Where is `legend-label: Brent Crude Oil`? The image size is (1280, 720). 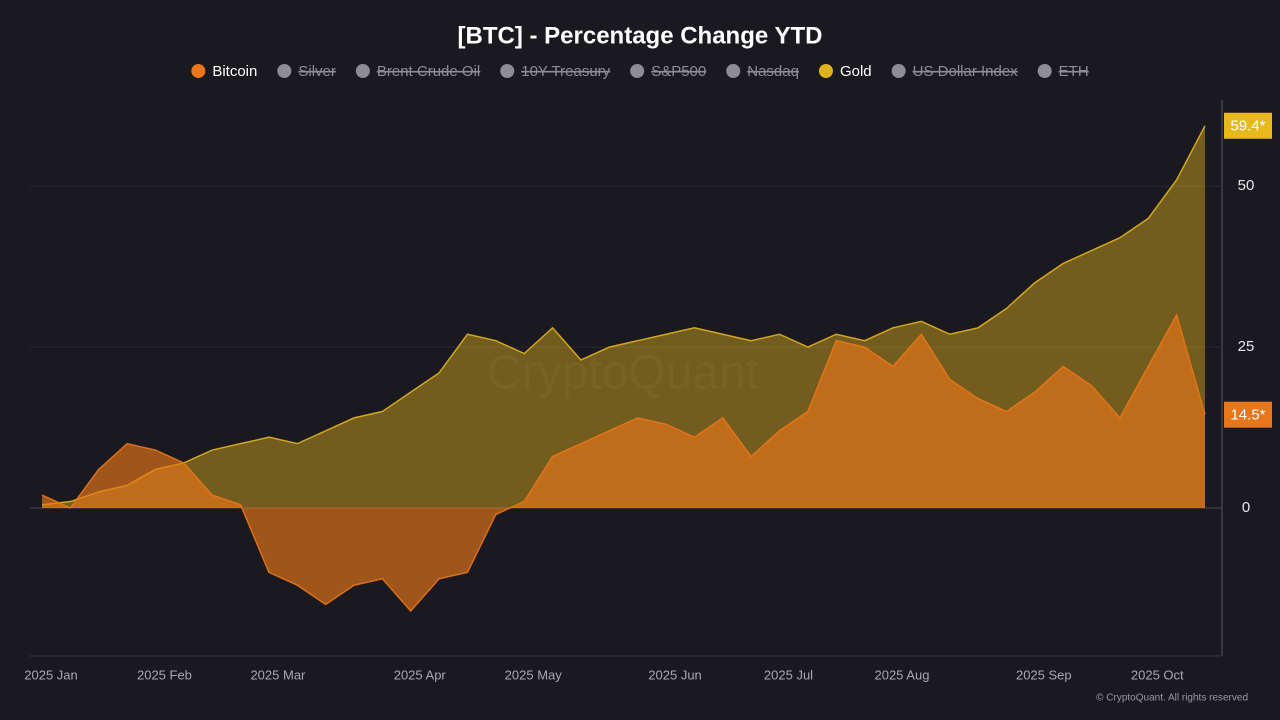
legend-label: Brent Crude Oil is located at coordinates (428, 71).